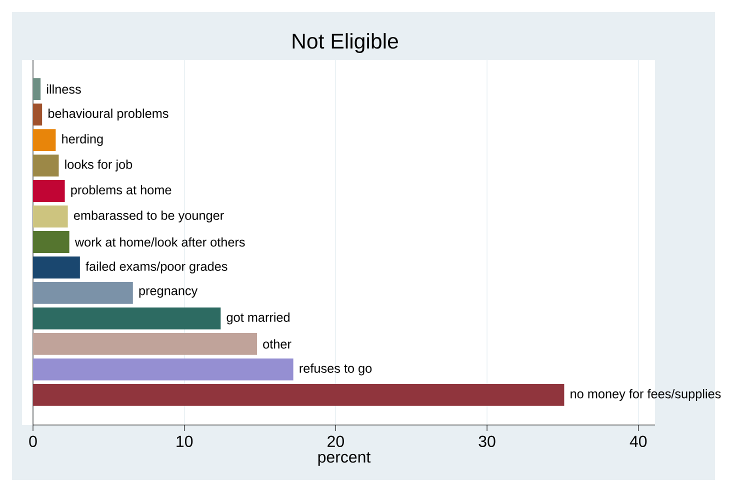  Describe the element at coordinates (149, 216) in the screenshot. I see `y-tick-label: embarassed to be younger` at that location.